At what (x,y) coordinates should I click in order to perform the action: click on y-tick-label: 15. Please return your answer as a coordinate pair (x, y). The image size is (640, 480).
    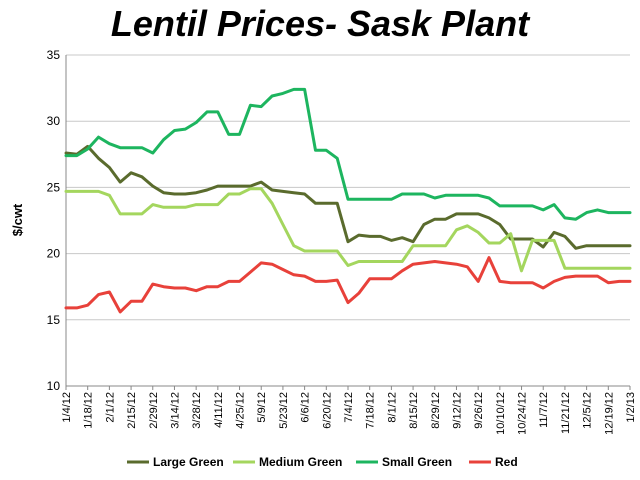
    Looking at the image, I should click on (54, 320).